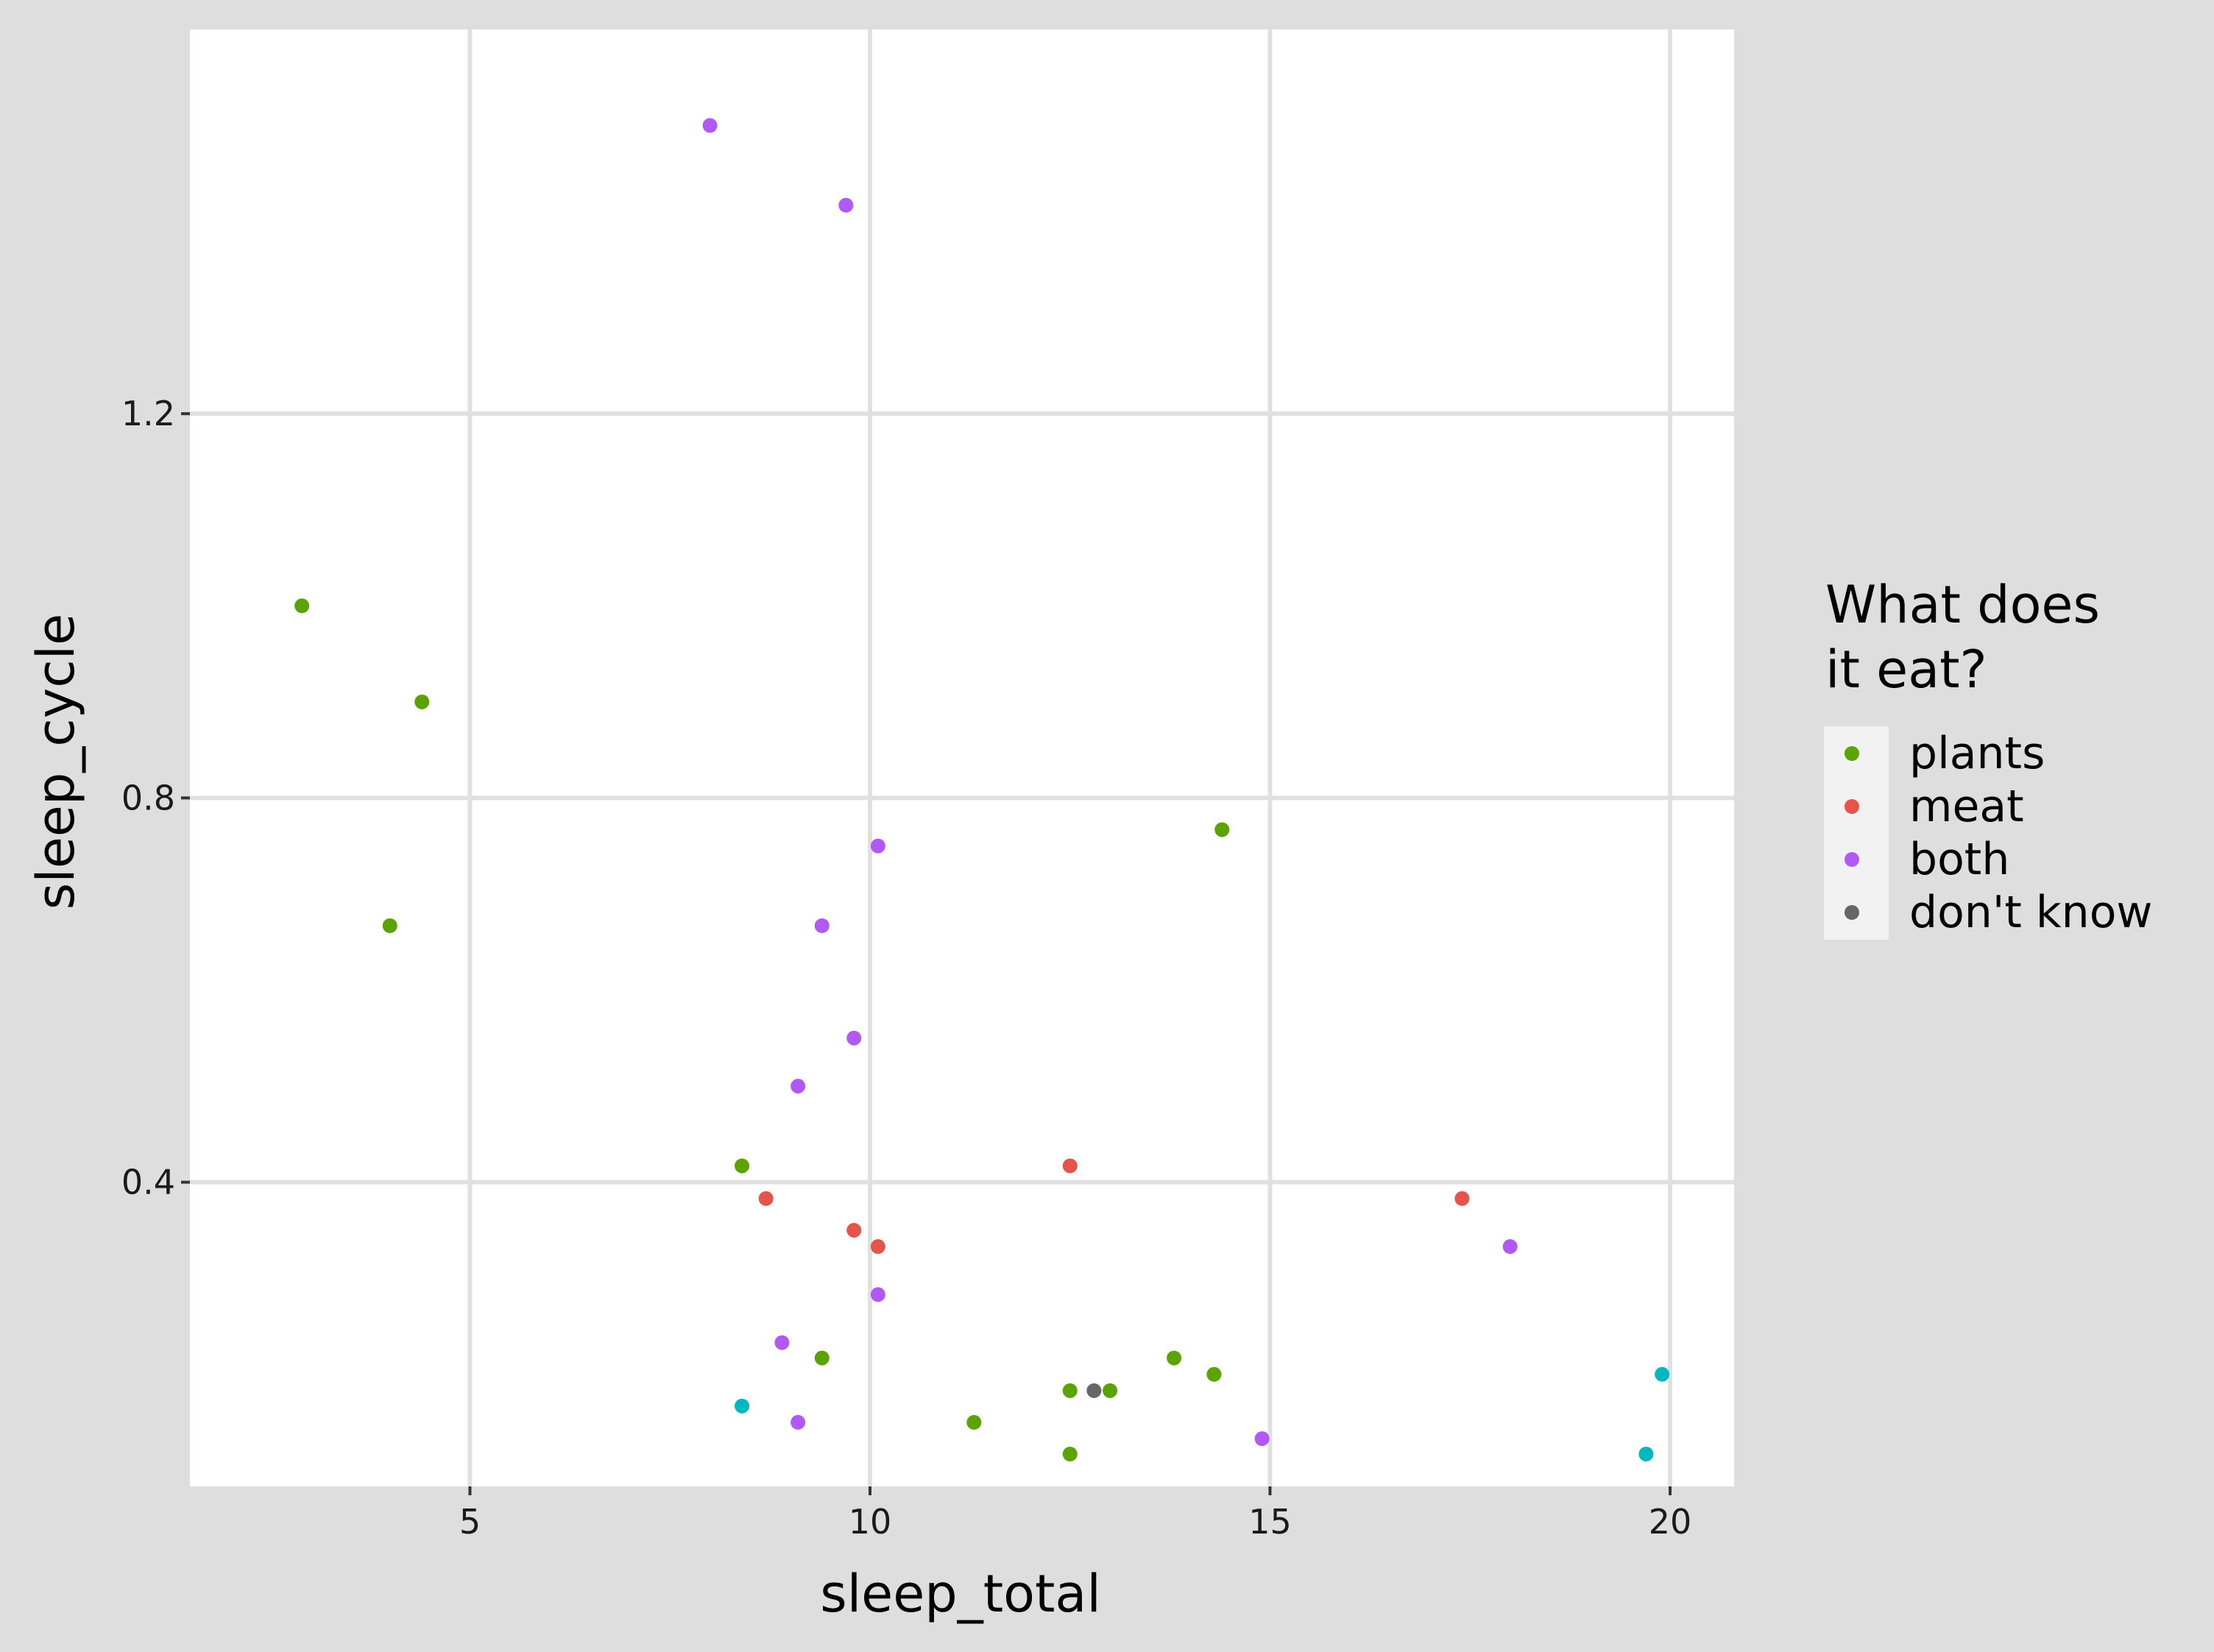  Describe the element at coordinates (870, 1522) in the screenshot. I see `x-tick-label: 10` at that location.